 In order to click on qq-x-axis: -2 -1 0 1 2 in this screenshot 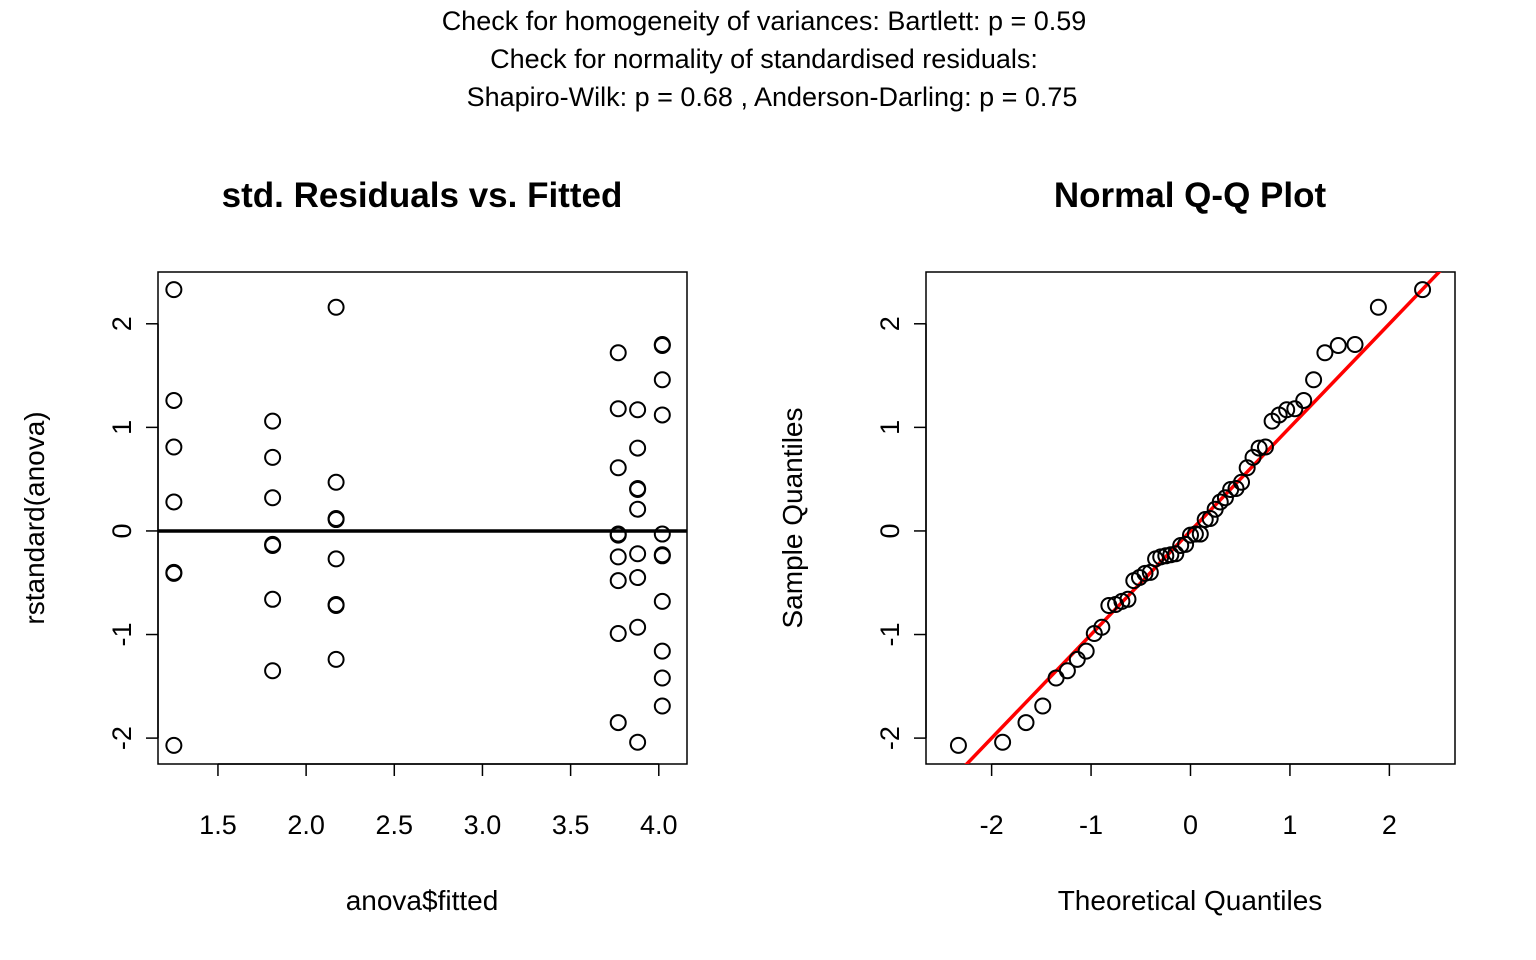, I will do `click(1188, 801)`.